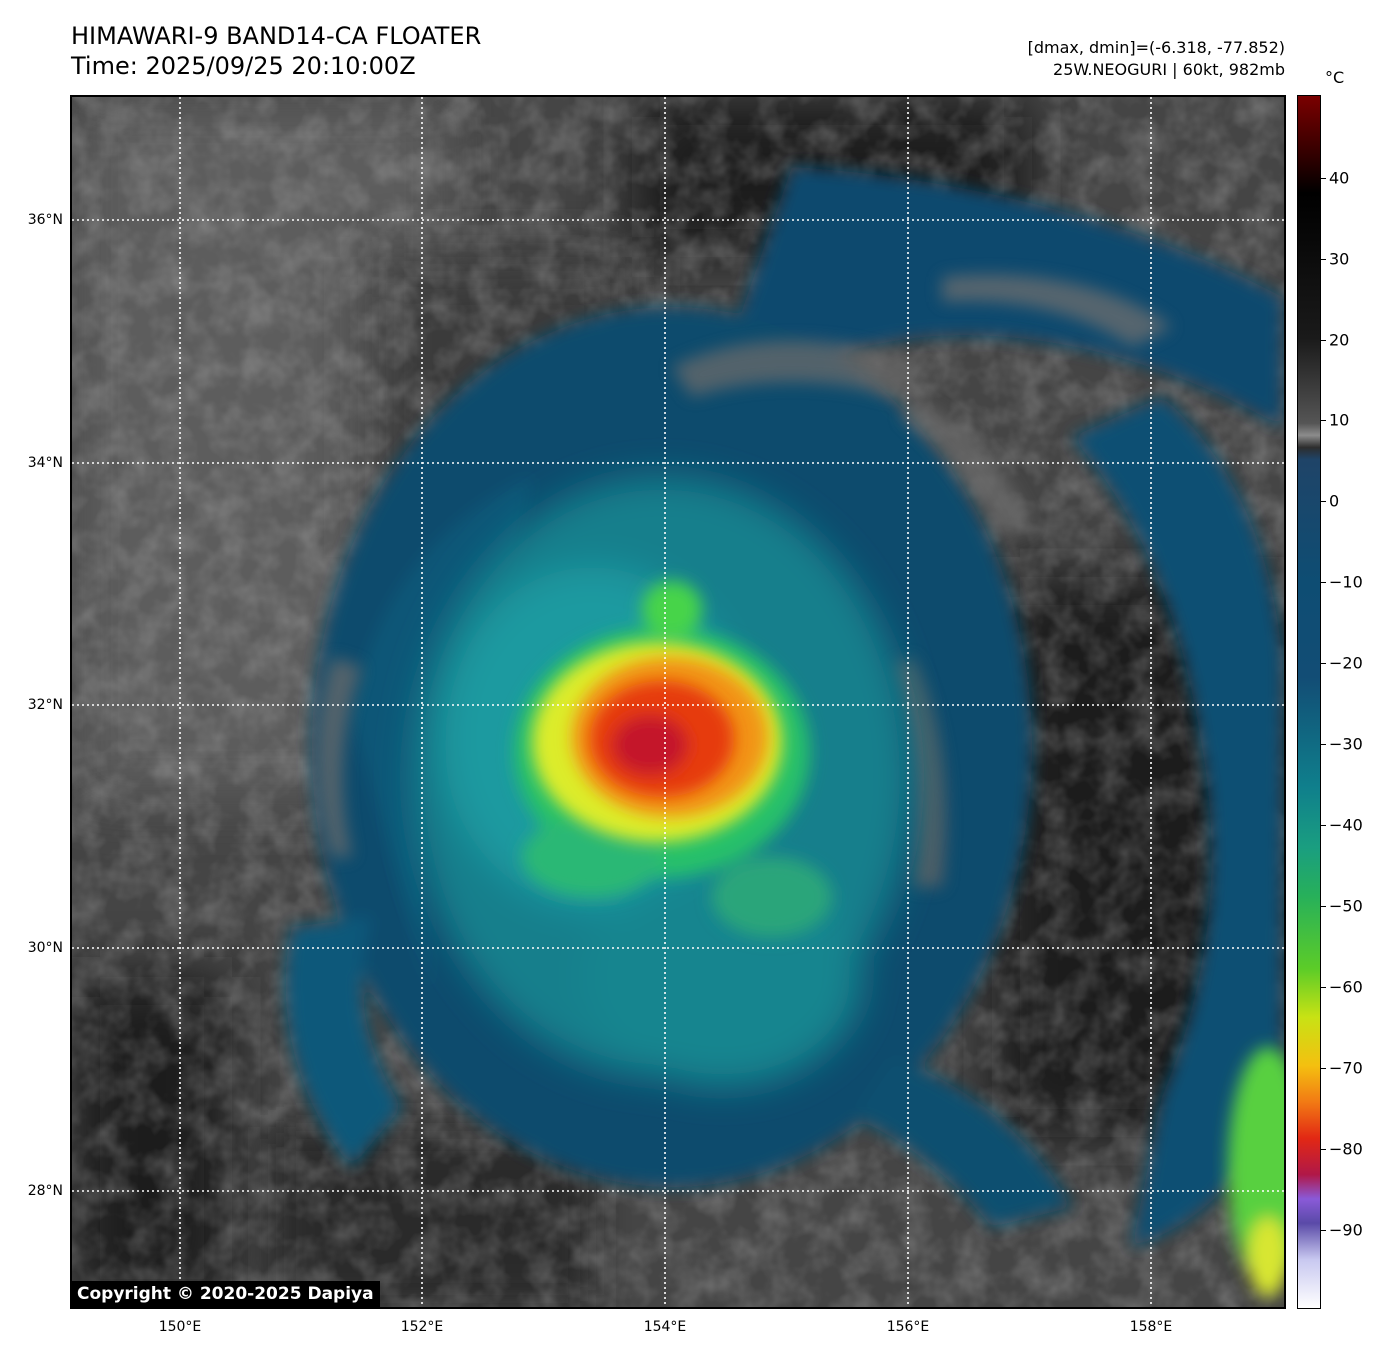 The image size is (1389, 1359). I want to click on colorbar-tick-label: 40, so click(1339, 178).